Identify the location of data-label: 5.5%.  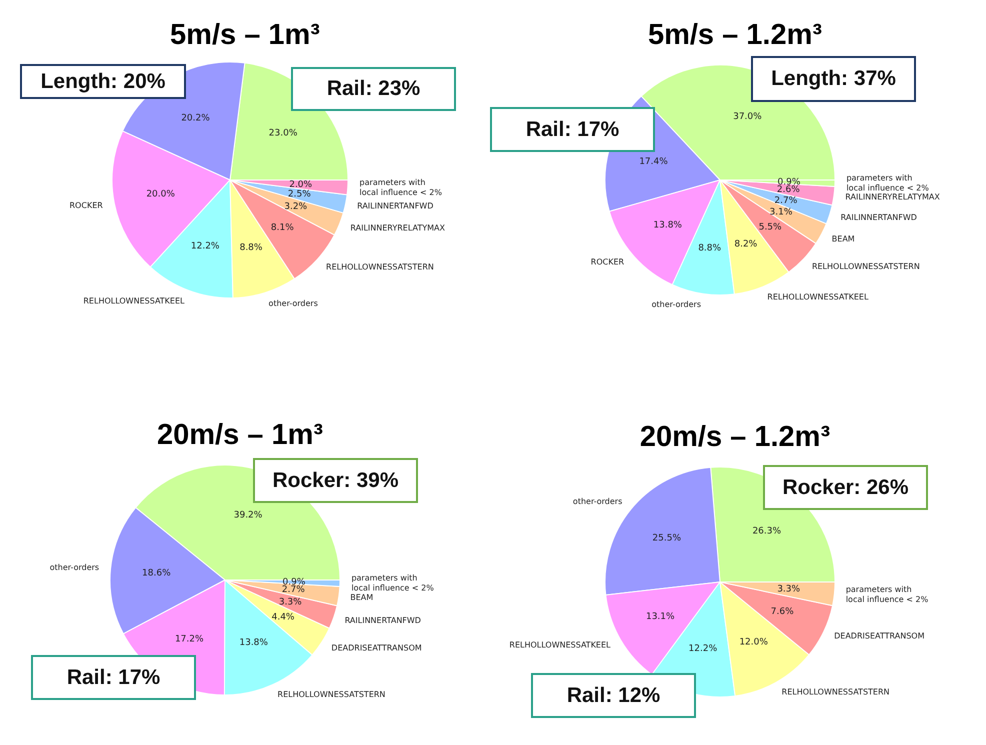
(770, 227).